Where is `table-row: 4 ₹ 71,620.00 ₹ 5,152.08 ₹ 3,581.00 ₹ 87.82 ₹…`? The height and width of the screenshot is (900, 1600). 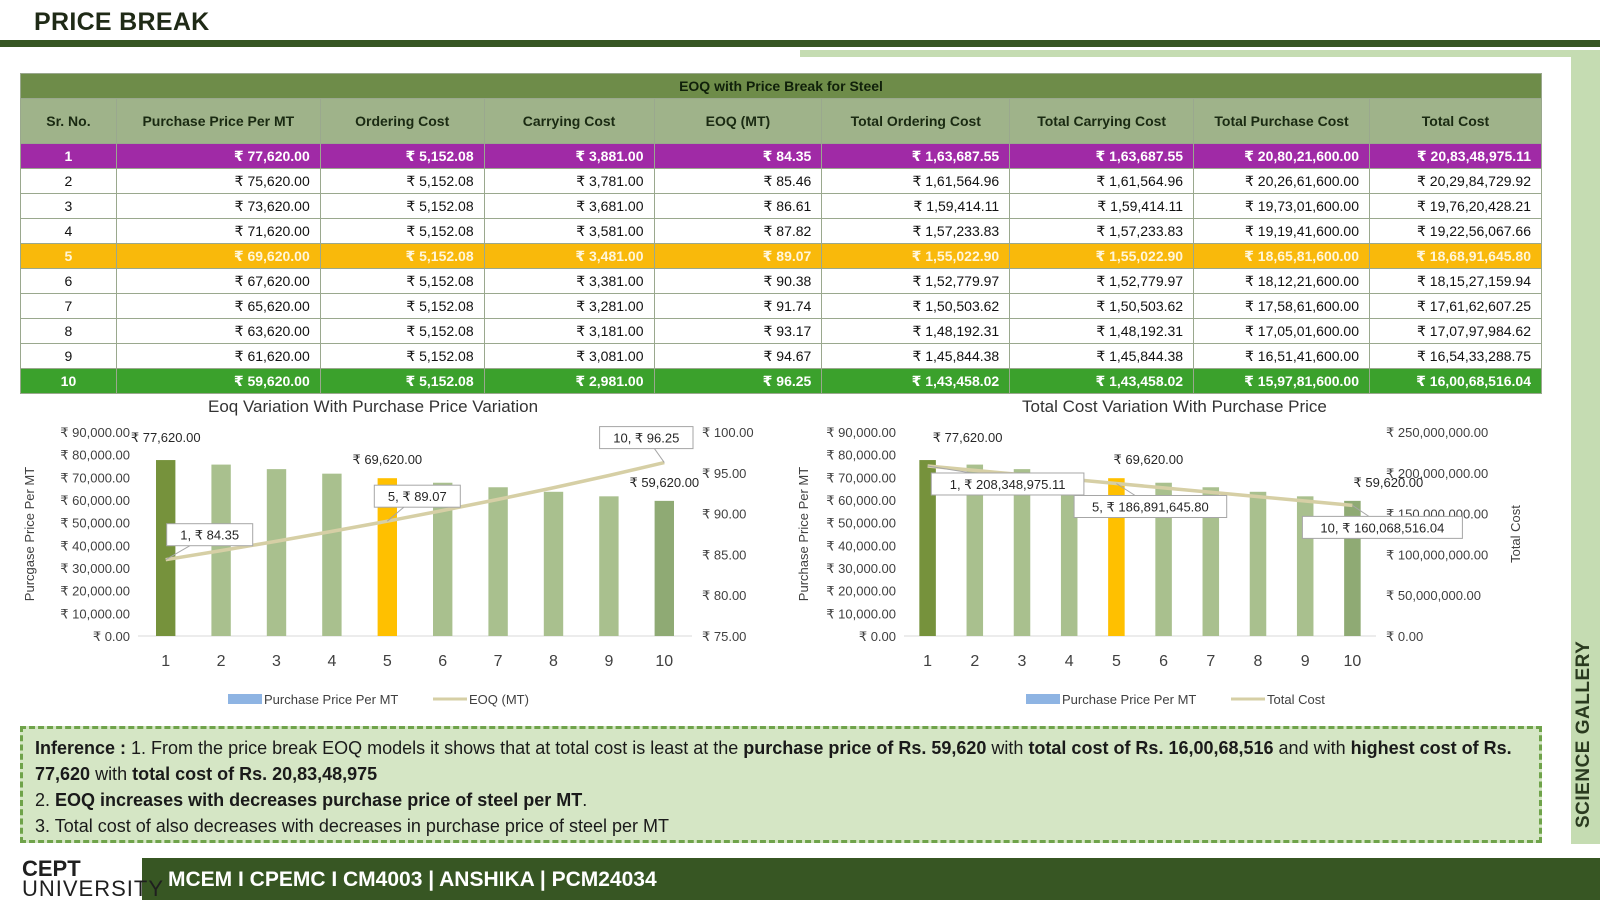
table-row: 4 ₹ 71,620.00 ₹ 5,152.08 ₹ 3,581.00 ₹ 87.82 ₹… is located at coordinates (781, 231).